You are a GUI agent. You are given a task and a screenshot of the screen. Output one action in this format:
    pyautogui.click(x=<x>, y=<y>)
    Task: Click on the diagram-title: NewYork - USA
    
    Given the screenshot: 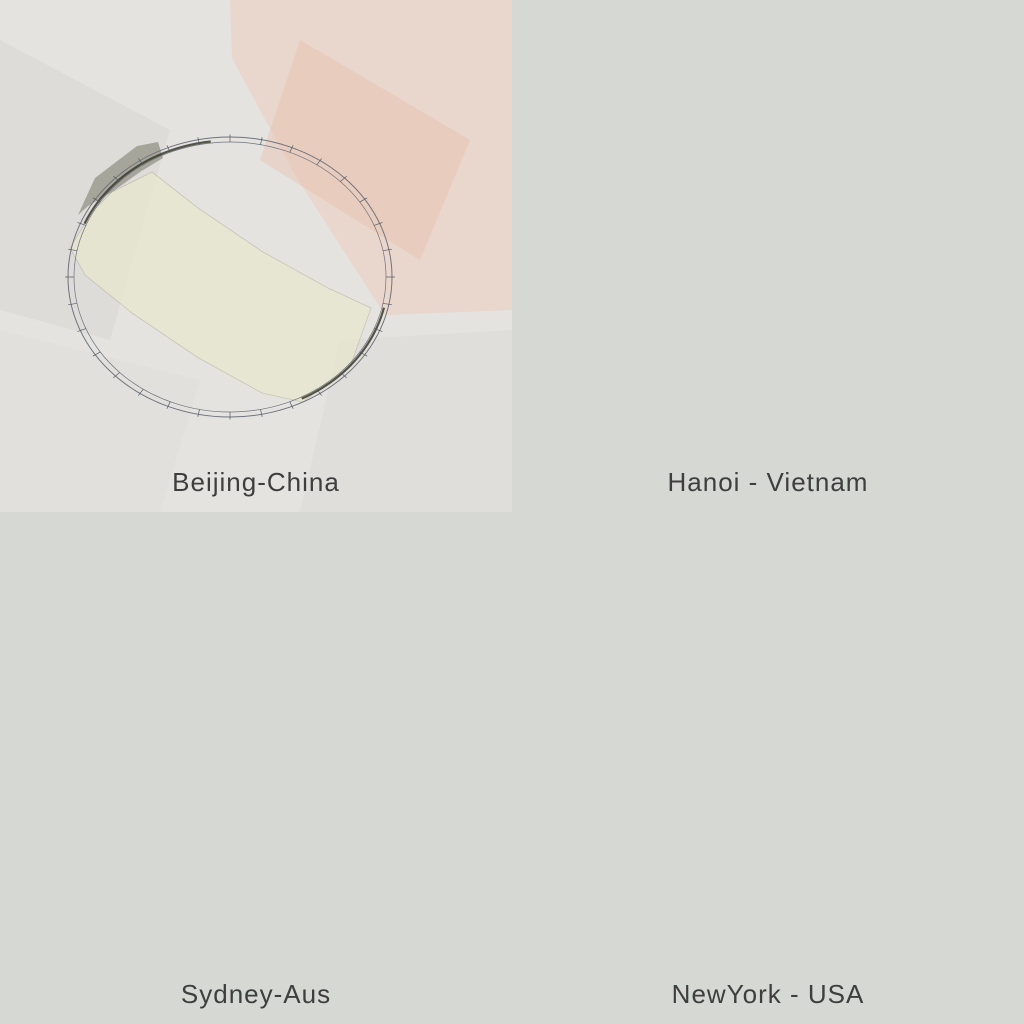 What is the action you would take?
    pyautogui.click(x=768, y=994)
    